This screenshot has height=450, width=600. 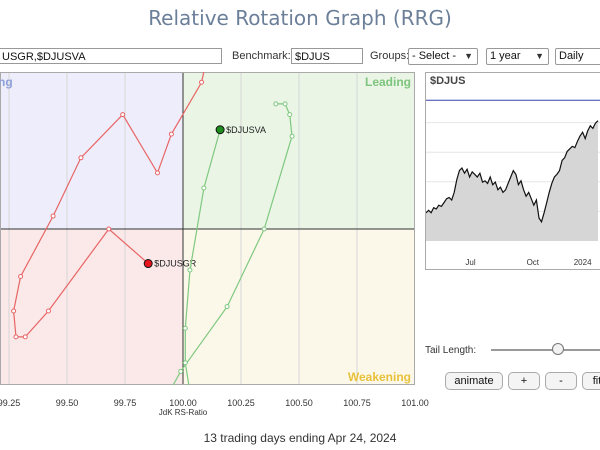 What do you see at coordinates (91, 307) in the screenshot?
I see `quadrant-improving` at bounding box center [91, 307].